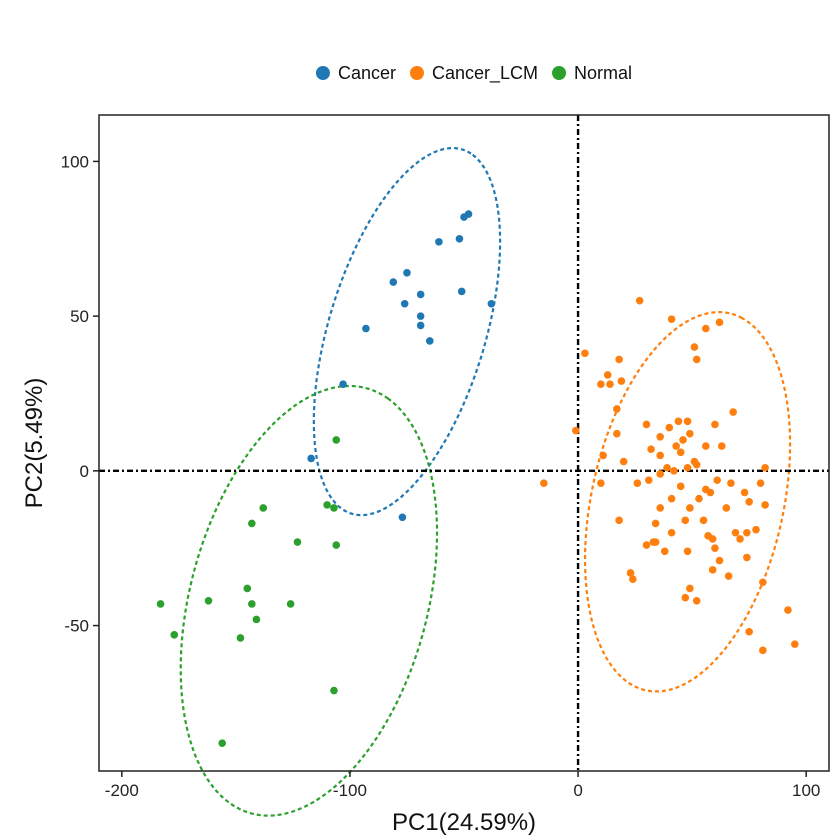 The image size is (840, 840). Describe the element at coordinates (806, 790) in the screenshot. I see `x-tick-label: 100` at that location.